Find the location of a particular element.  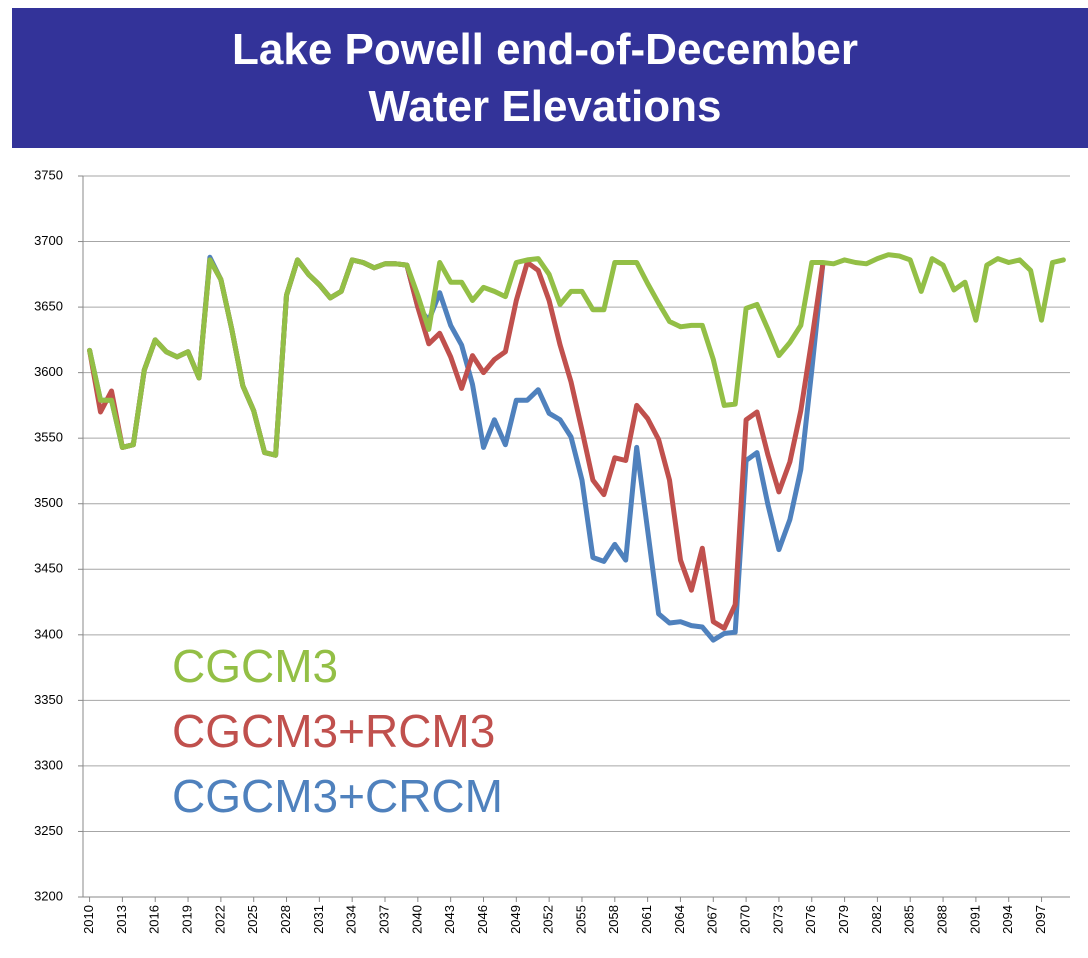

y-tick-label: 3750 is located at coordinates (48, 174).